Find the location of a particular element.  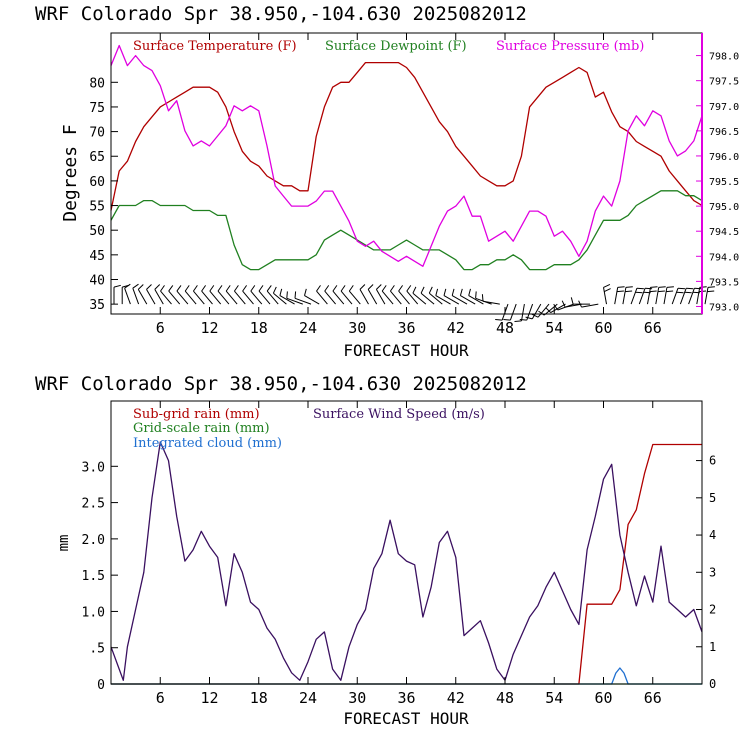

p2-x-tick-label: 48 is located at coordinates (505, 698).